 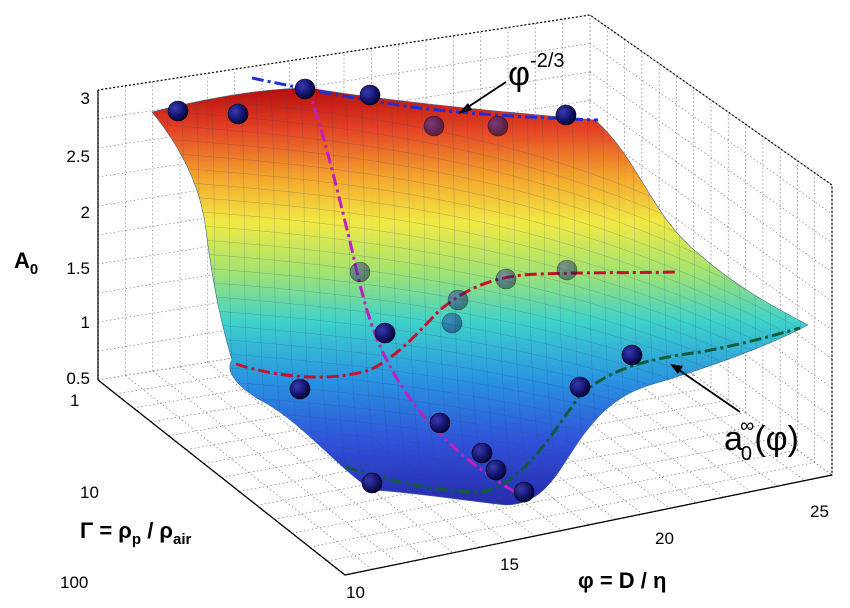 I want to click on annotation-top: φ-2/3, so click(x=511, y=82).